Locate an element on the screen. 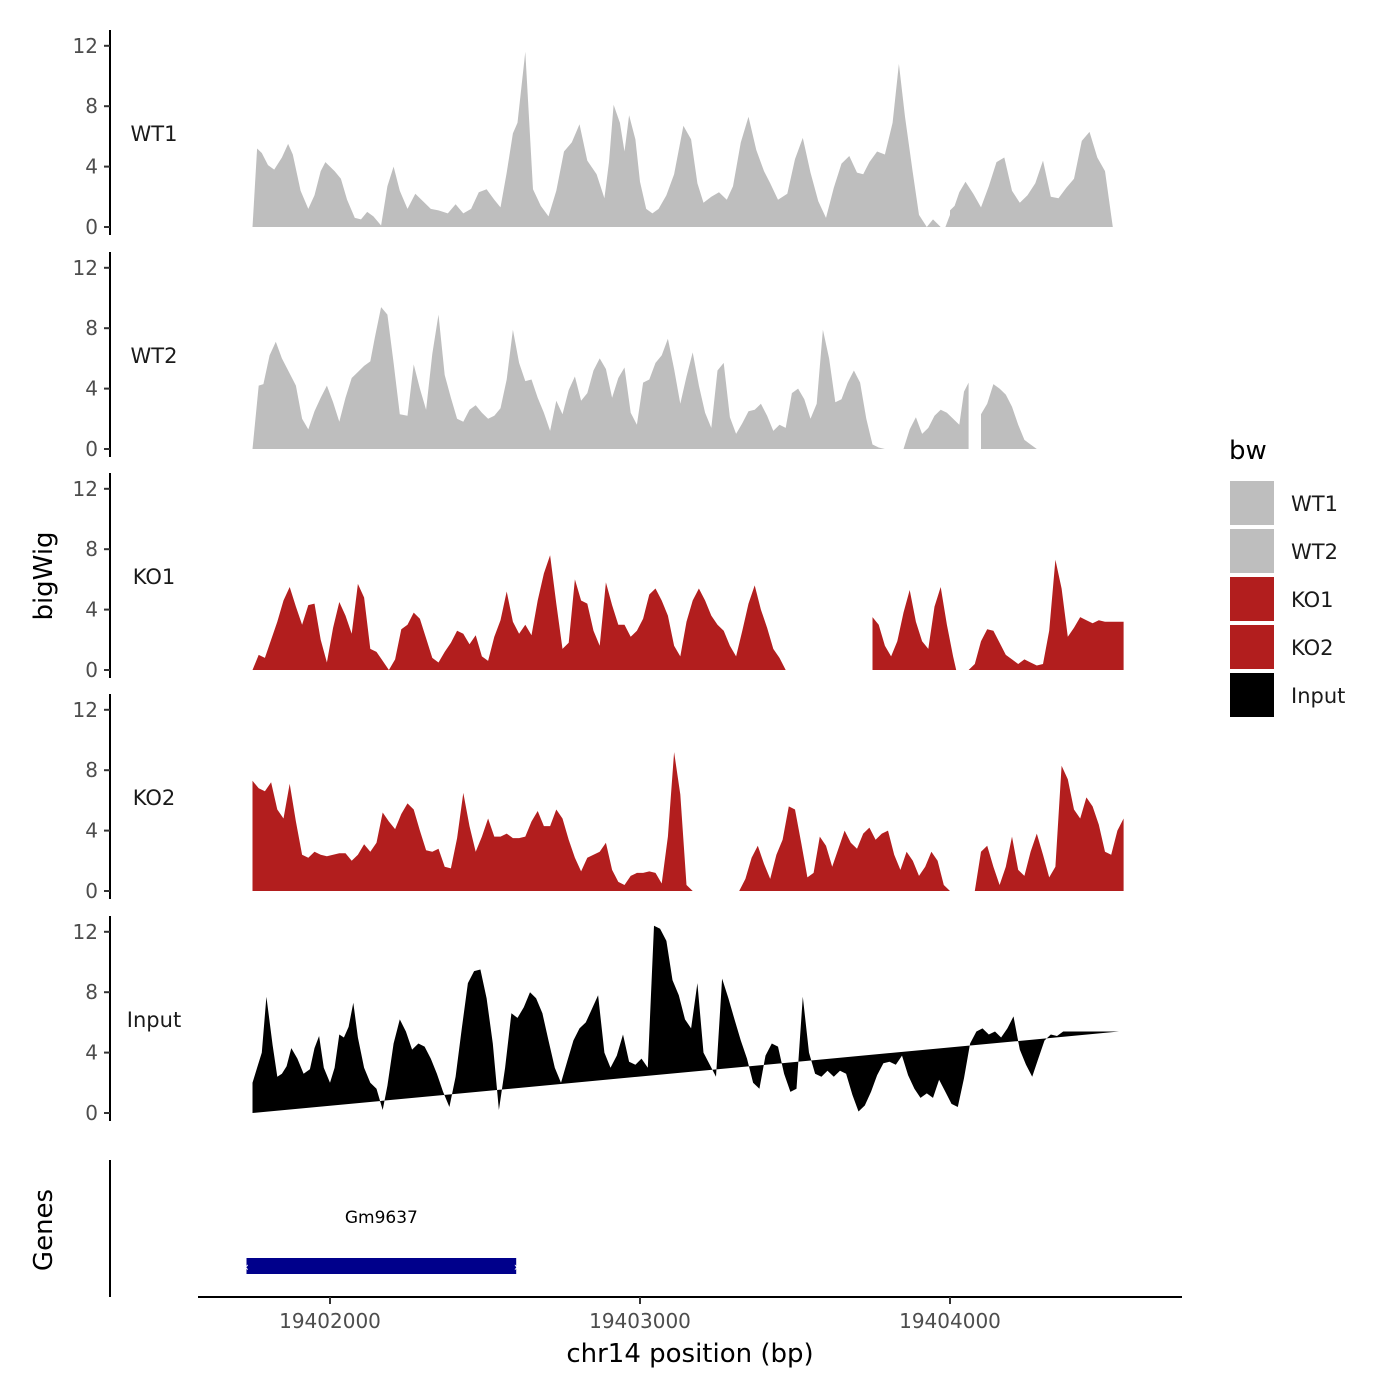  track-ko2: 0 4 8 12 KO2 is located at coordinates (598, 798).